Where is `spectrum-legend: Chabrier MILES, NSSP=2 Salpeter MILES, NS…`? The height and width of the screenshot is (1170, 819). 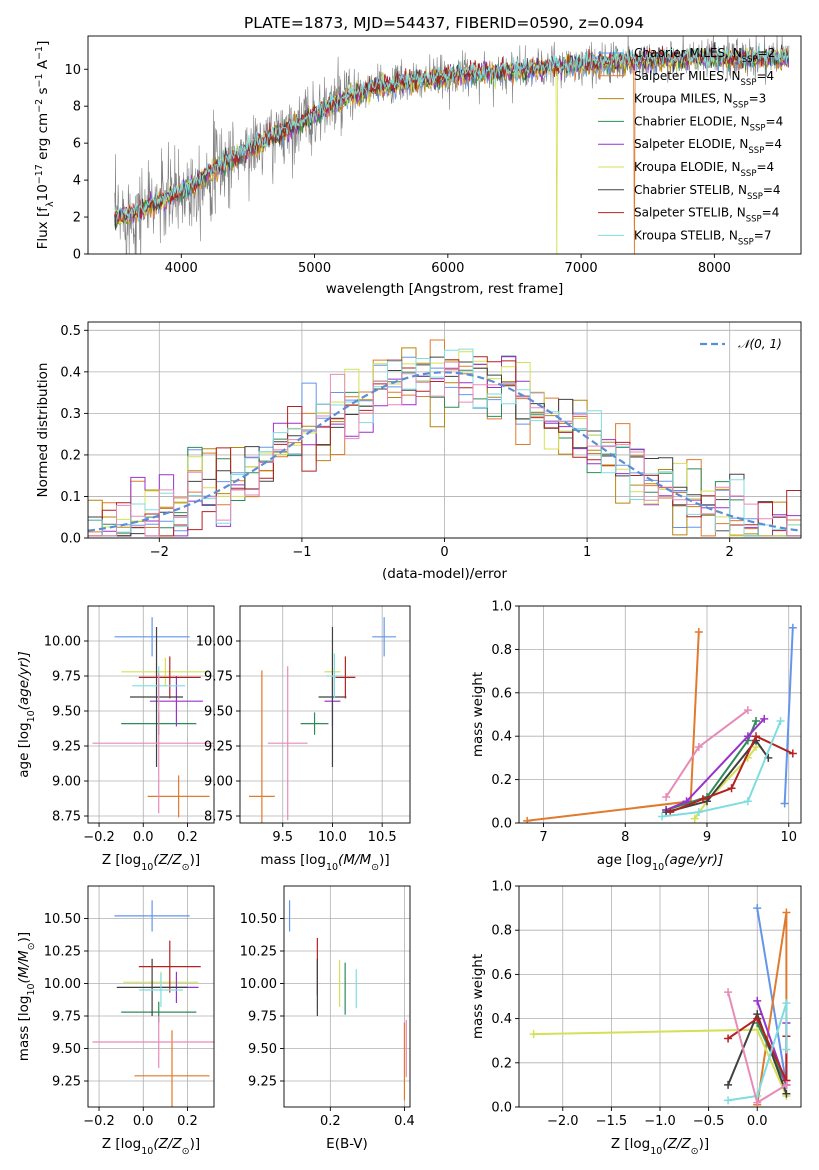 spectrum-legend: Chabrier MILES, NSSP=2 Salpeter MILES, NS… is located at coordinates (690, 146).